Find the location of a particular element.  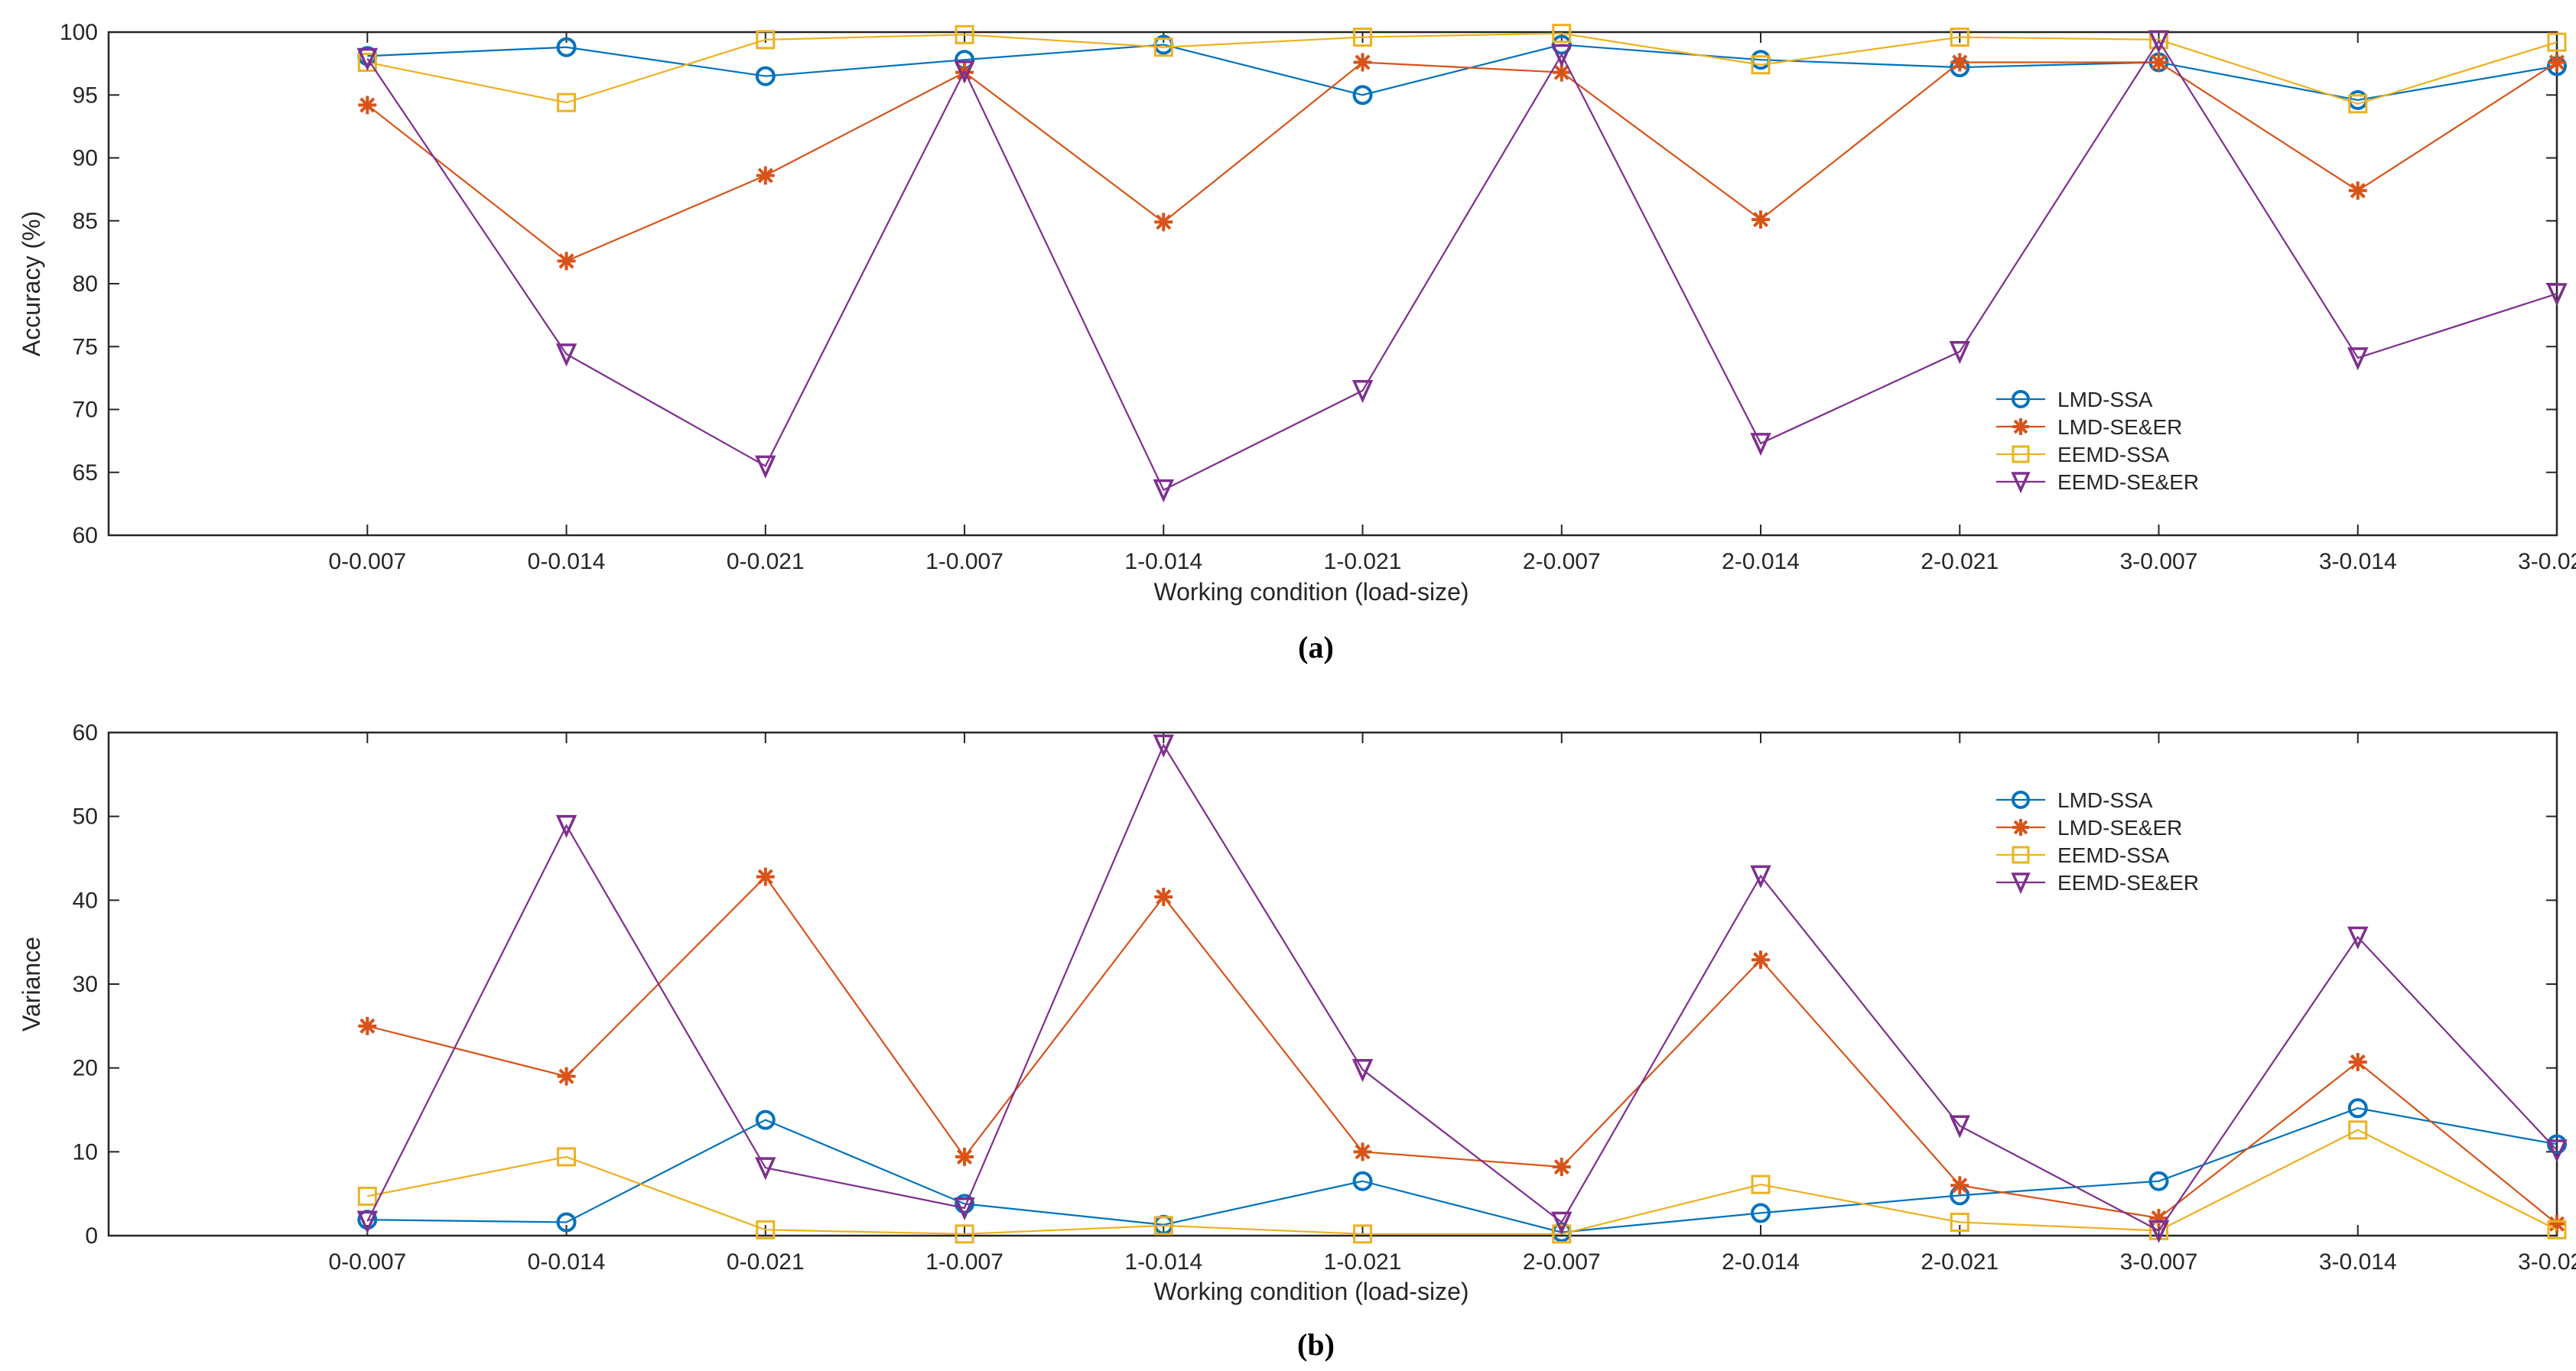

y-tick-label: 40 is located at coordinates (85, 901).